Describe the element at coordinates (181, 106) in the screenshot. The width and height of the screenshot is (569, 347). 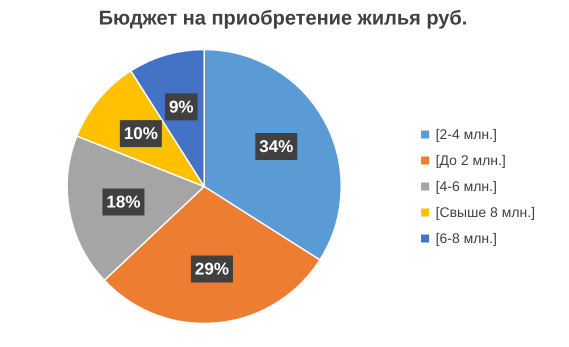
I see `data-label: 9%` at that location.